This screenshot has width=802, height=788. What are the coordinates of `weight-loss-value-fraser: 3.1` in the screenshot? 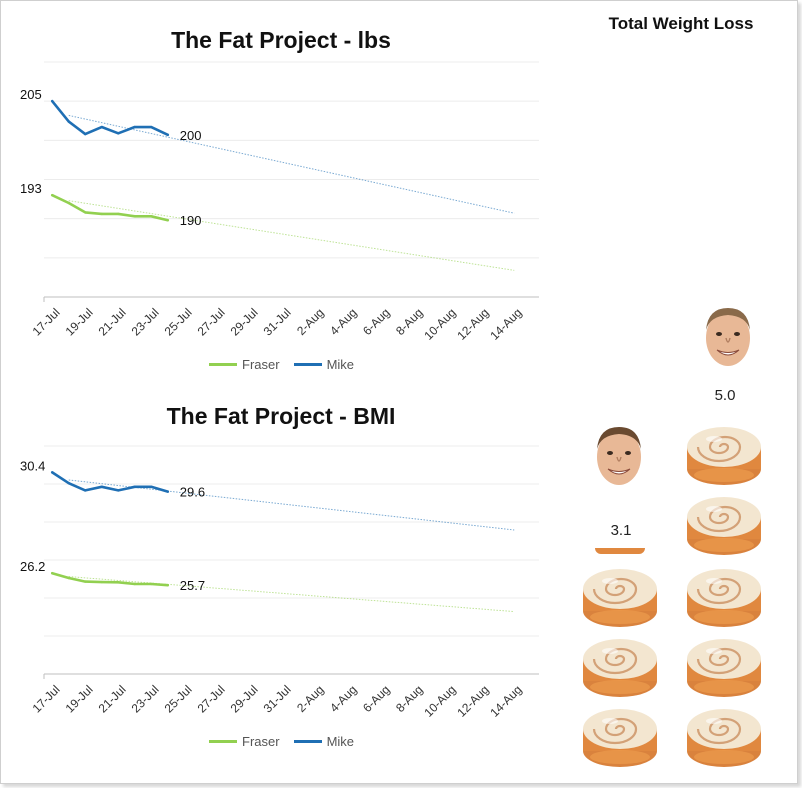 It's located at (621, 530).